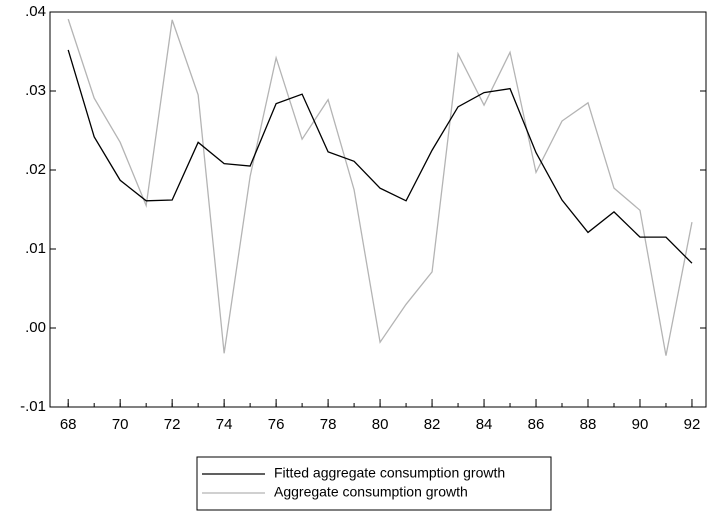 The height and width of the screenshot is (522, 707). What do you see at coordinates (35, 90) in the screenshot?
I see `y-tick-label: .03` at bounding box center [35, 90].